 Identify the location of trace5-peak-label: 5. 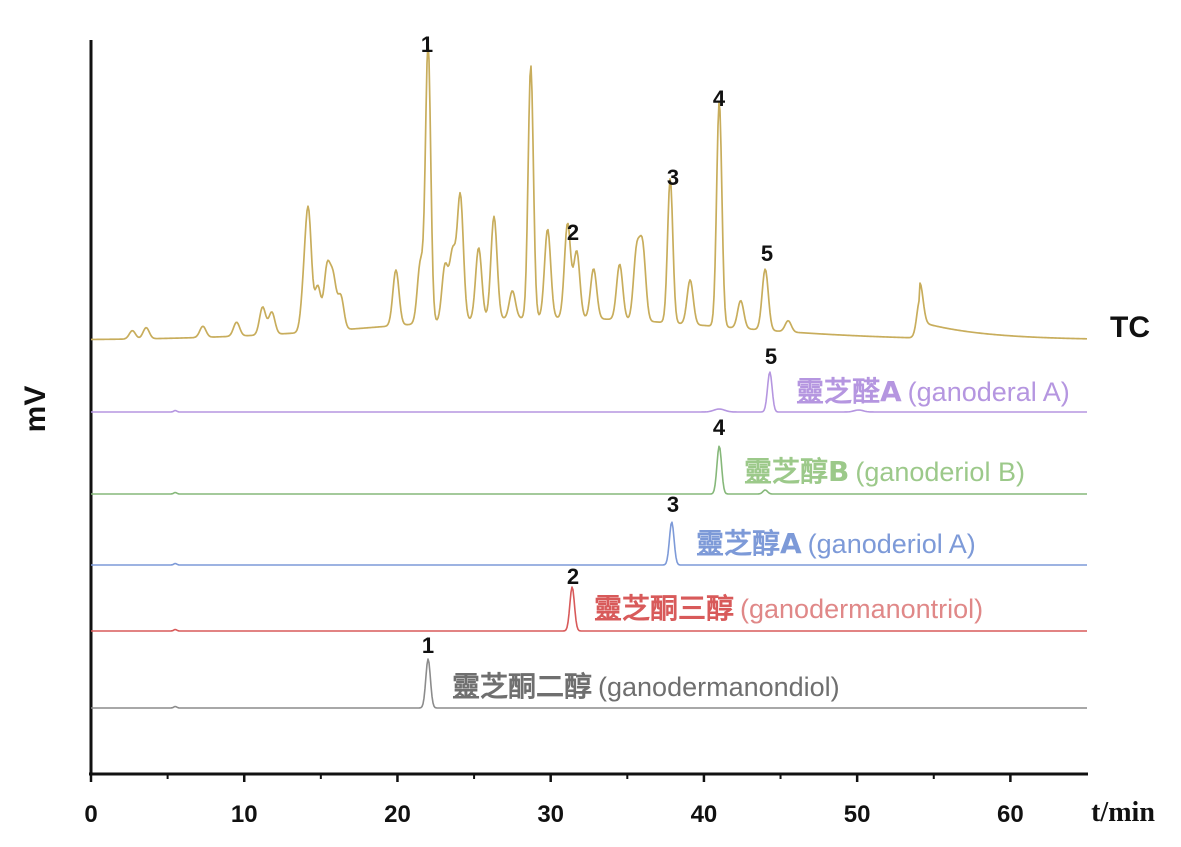
(771, 356).